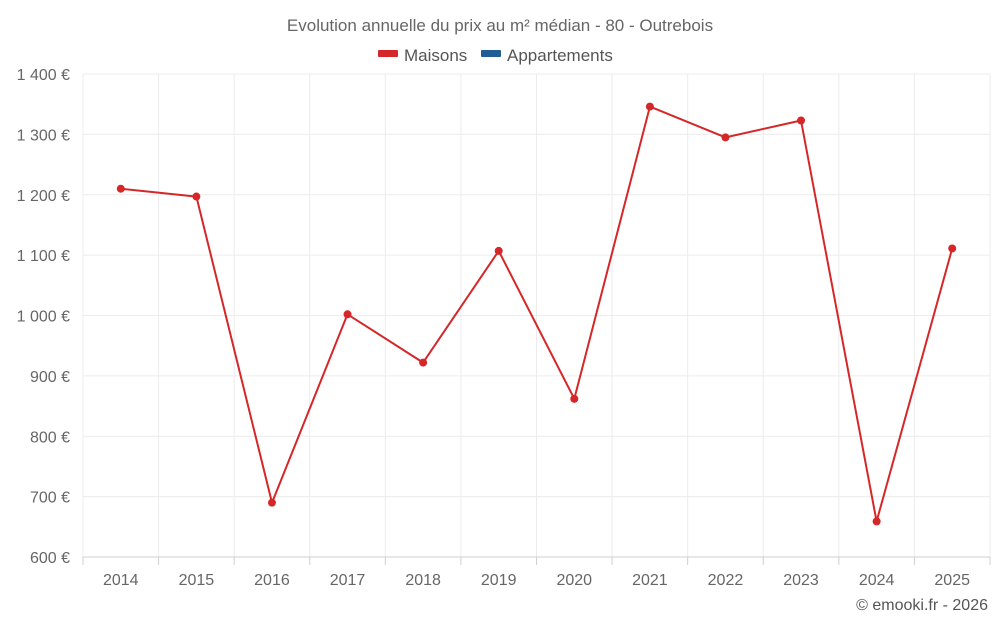 The image size is (1000, 625). Describe the element at coordinates (120, 188) in the screenshot. I see `data-point-2014` at that location.